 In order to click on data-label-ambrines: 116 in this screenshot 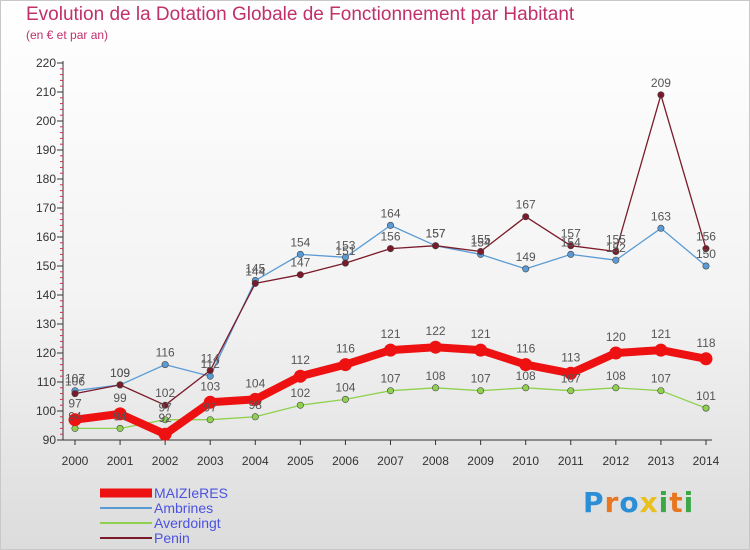, I will do `click(165, 353)`.